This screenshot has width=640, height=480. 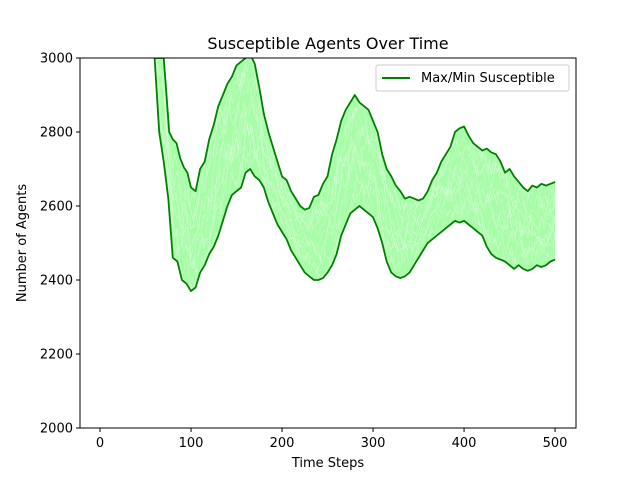 What do you see at coordinates (332, 439) in the screenshot?
I see `x-axis: 0 100 200 300 400 500` at bounding box center [332, 439].